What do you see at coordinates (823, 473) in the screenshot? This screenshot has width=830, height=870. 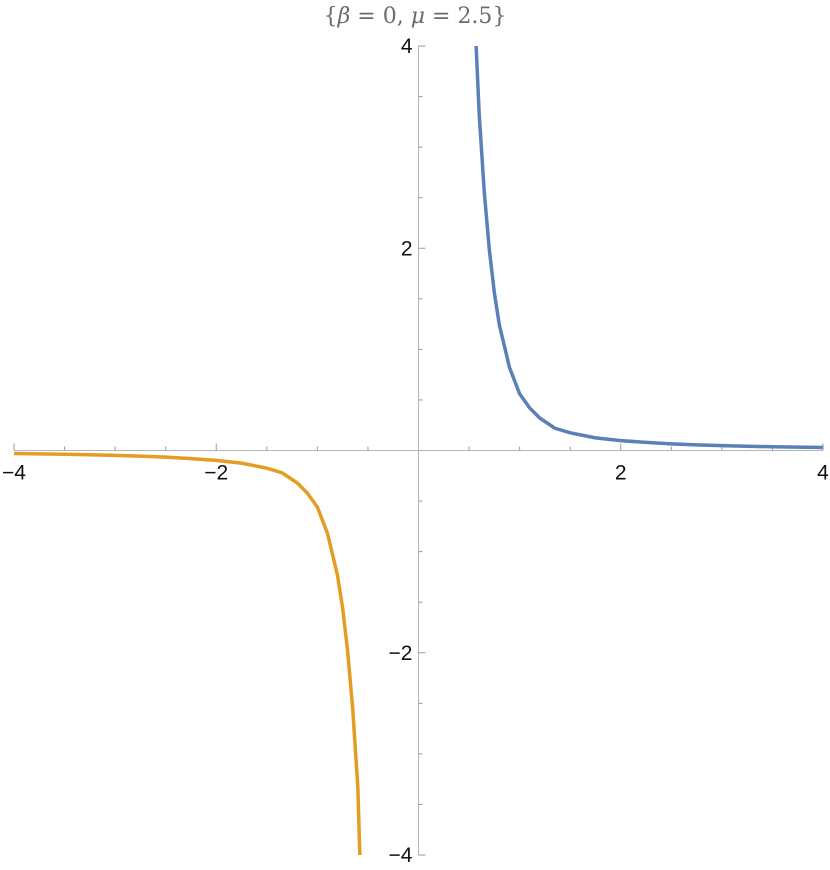 I see `x-tick-label: 4` at bounding box center [823, 473].